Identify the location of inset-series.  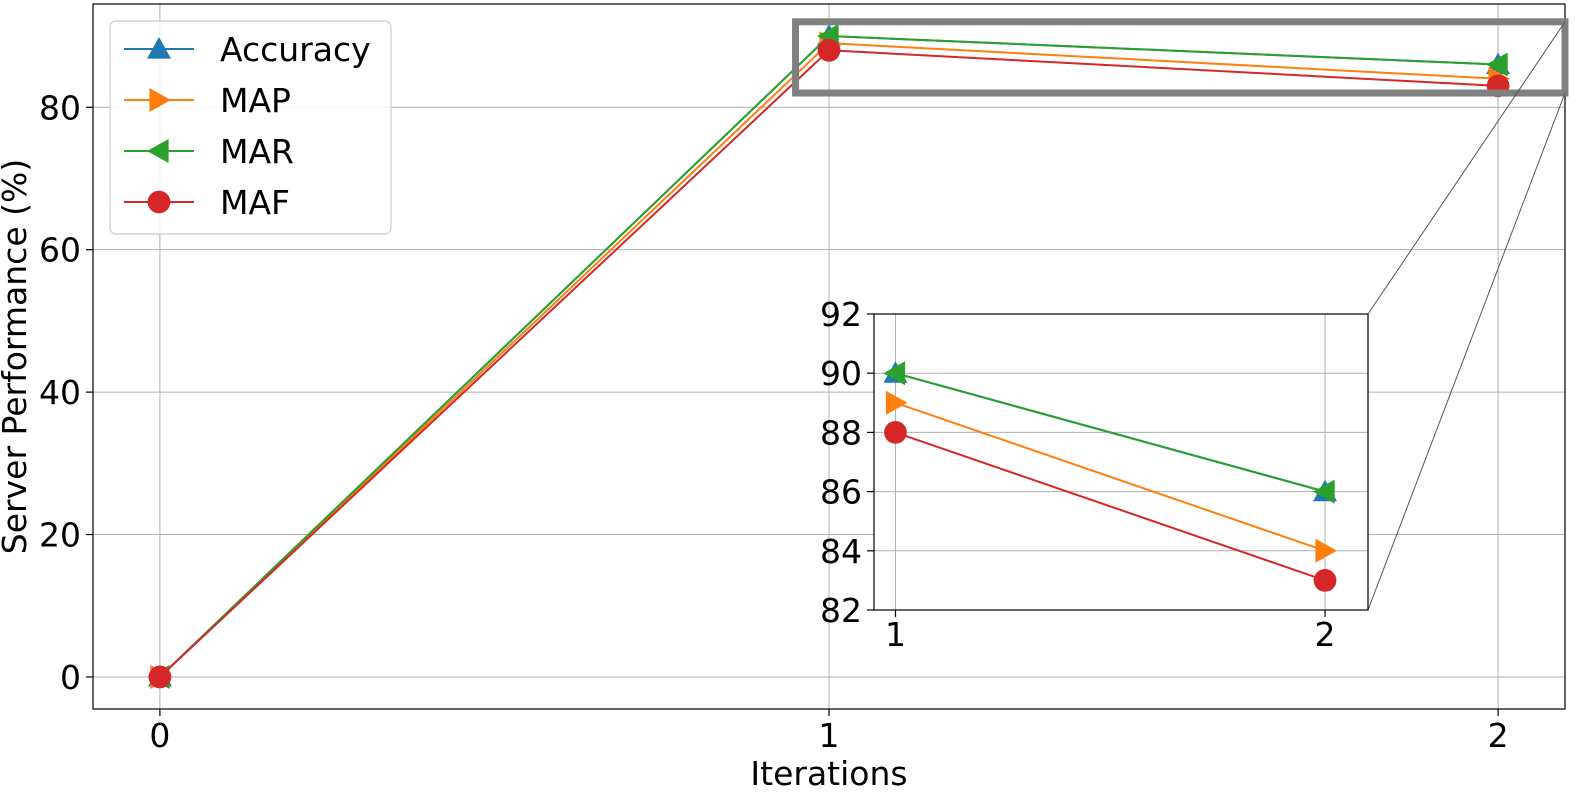
(1110, 476).